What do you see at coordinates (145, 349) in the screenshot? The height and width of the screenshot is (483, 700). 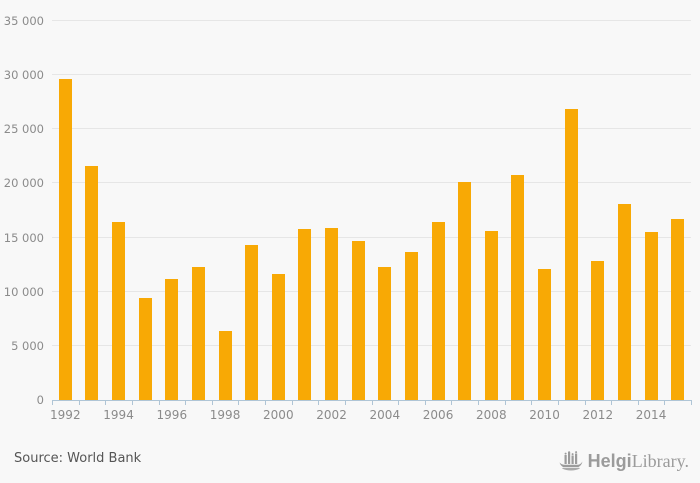 I see `bar-1995` at bounding box center [145, 349].